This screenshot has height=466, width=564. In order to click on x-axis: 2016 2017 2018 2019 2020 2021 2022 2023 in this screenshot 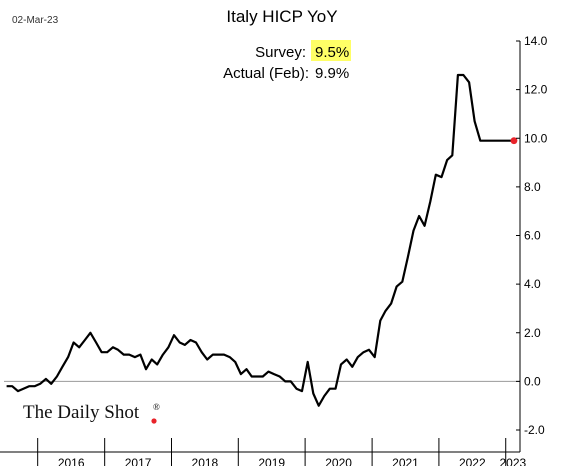, I will do `click(263, 452)`.